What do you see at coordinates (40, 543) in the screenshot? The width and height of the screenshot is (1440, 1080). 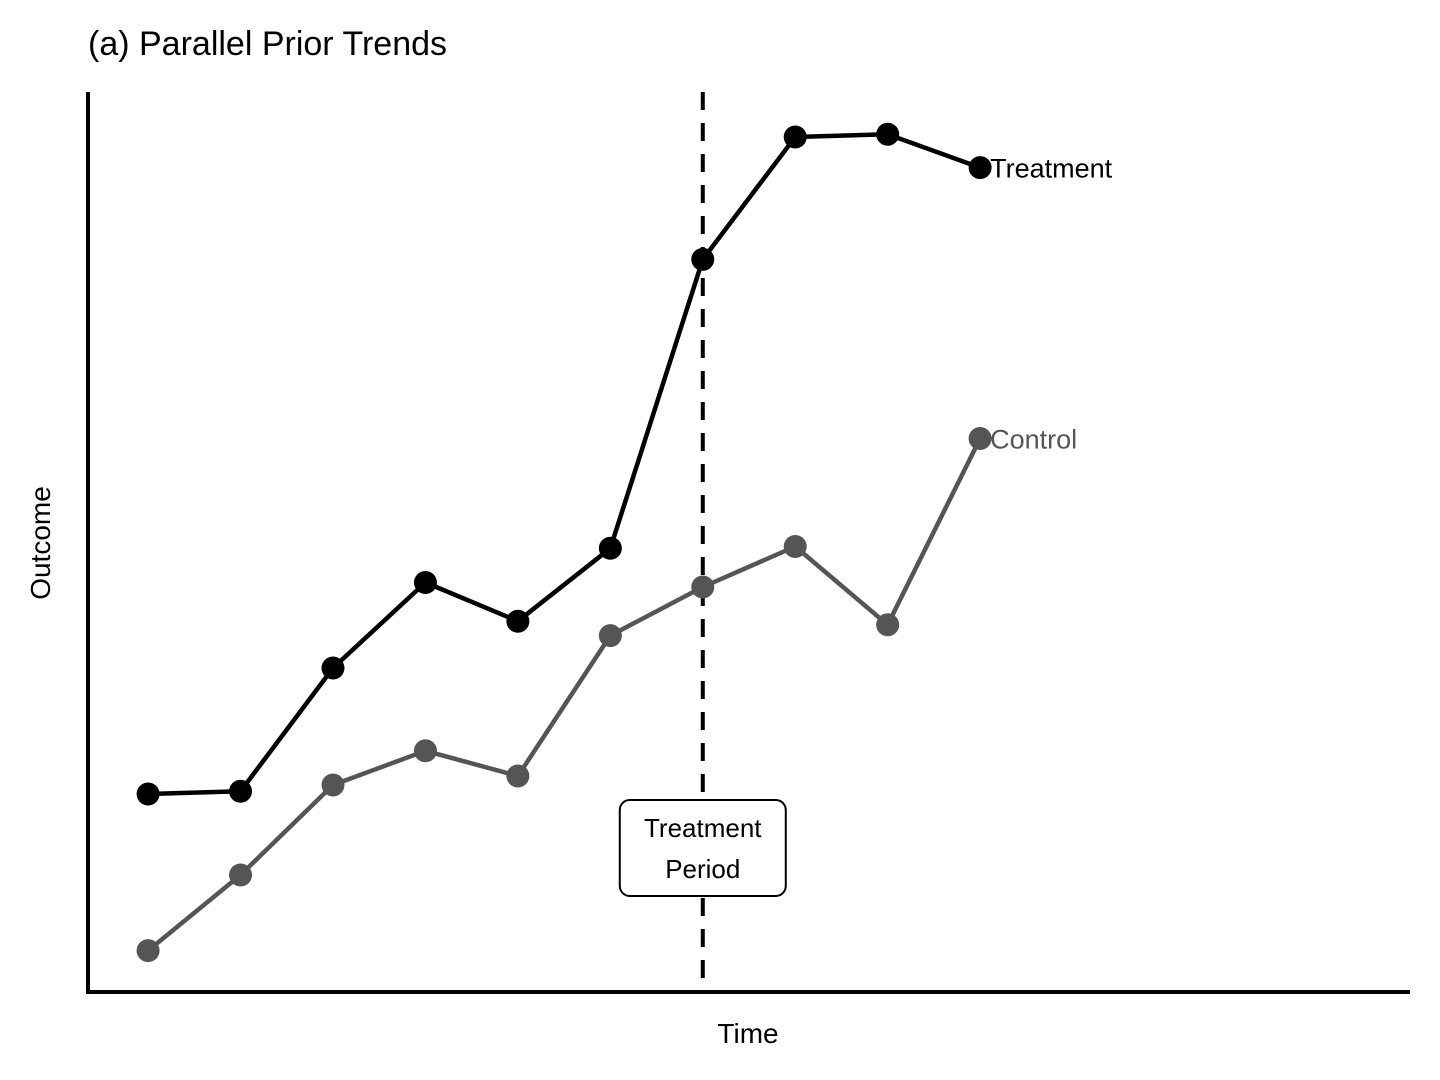 I see `y-axis-label: Outcome` at bounding box center [40, 543].